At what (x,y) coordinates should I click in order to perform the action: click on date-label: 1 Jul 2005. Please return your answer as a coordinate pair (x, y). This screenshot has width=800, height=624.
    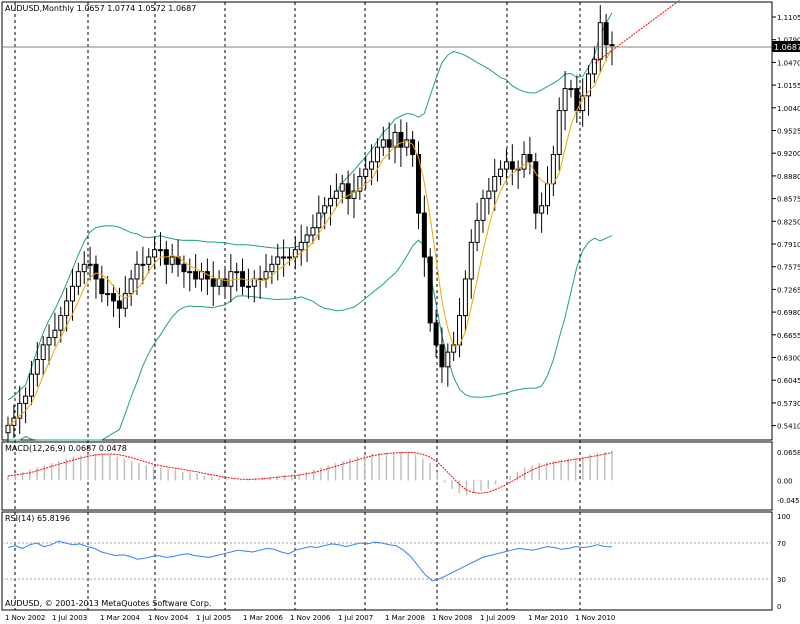
    Looking at the image, I should click on (213, 618).